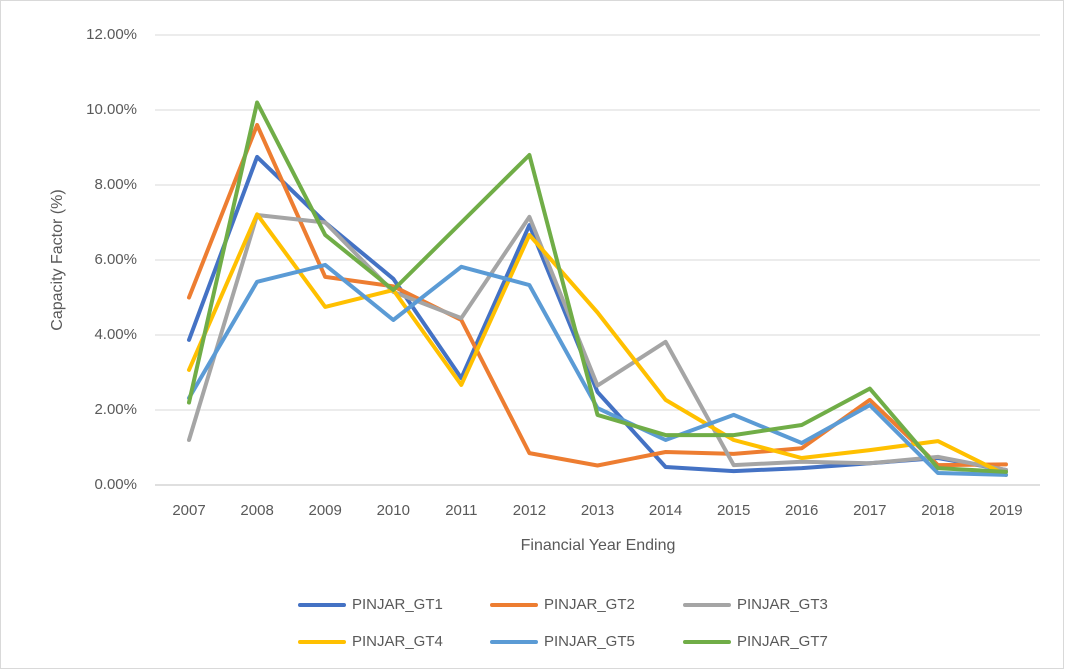 This screenshot has height=670, width=1065. Describe the element at coordinates (111, 34) in the screenshot. I see `y-tick-label: 12.00%` at that location.